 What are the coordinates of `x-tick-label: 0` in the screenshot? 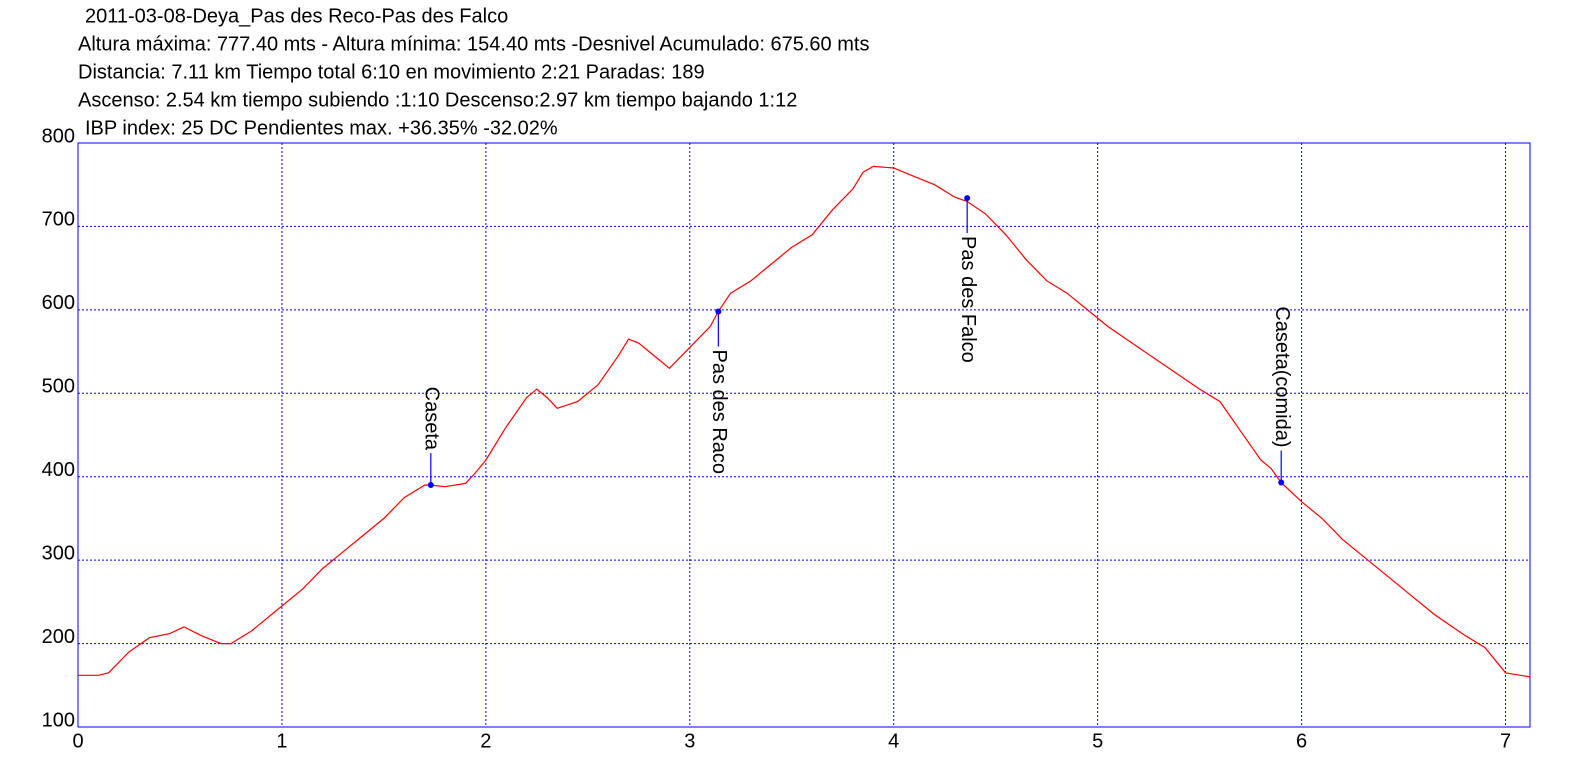 It's located at (77, 741).